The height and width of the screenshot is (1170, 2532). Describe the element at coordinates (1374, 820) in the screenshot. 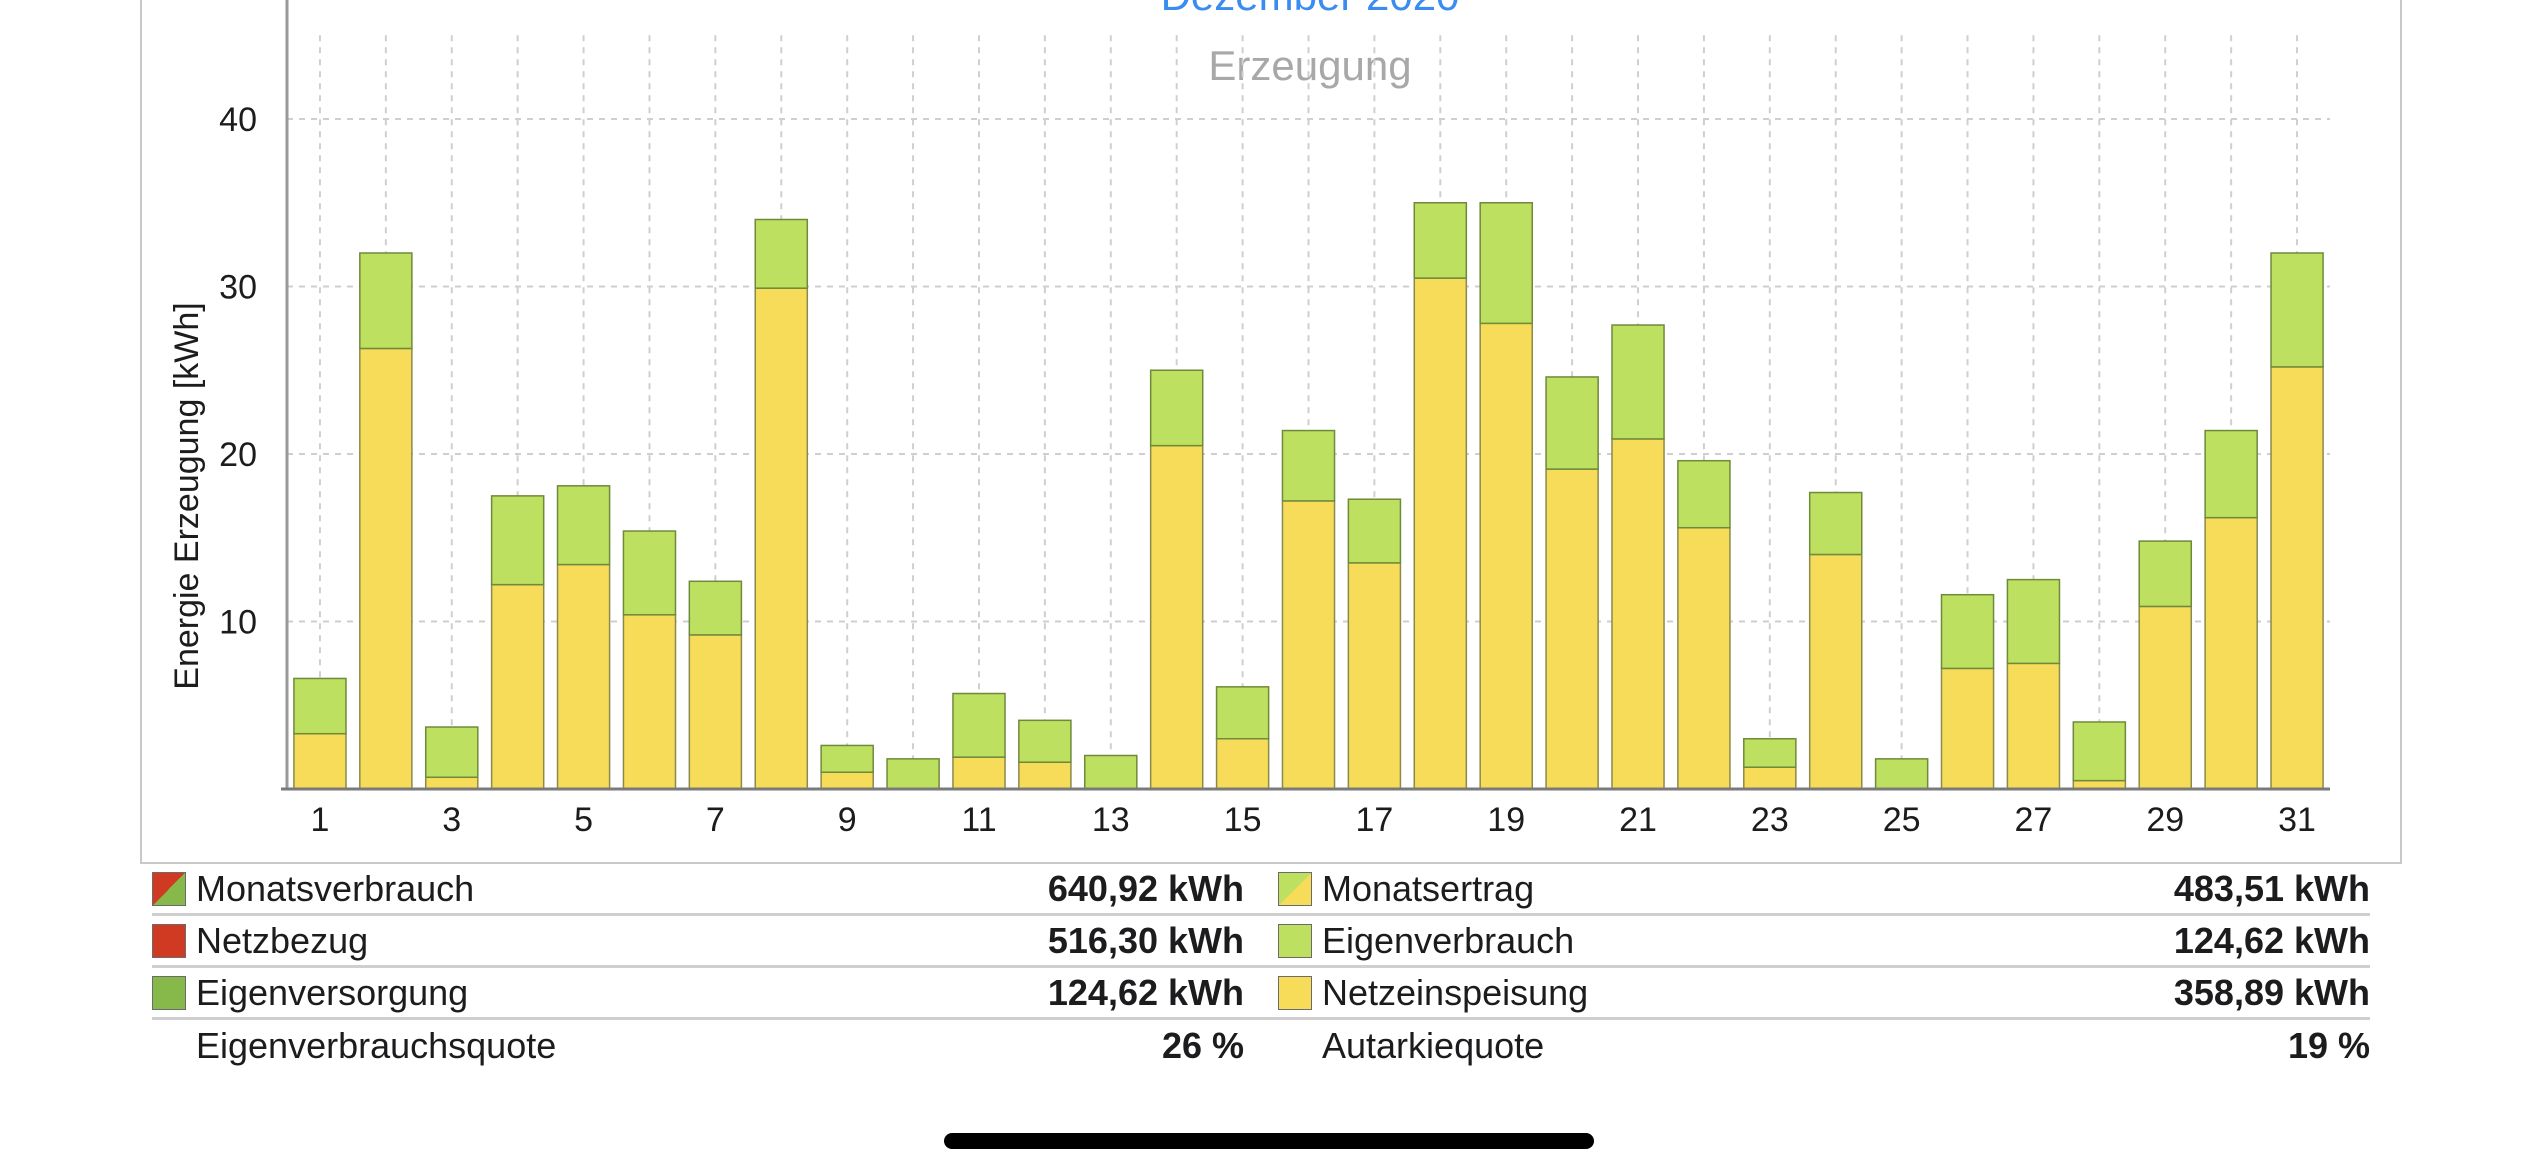

I see `x-tick-label: 17` at that location.